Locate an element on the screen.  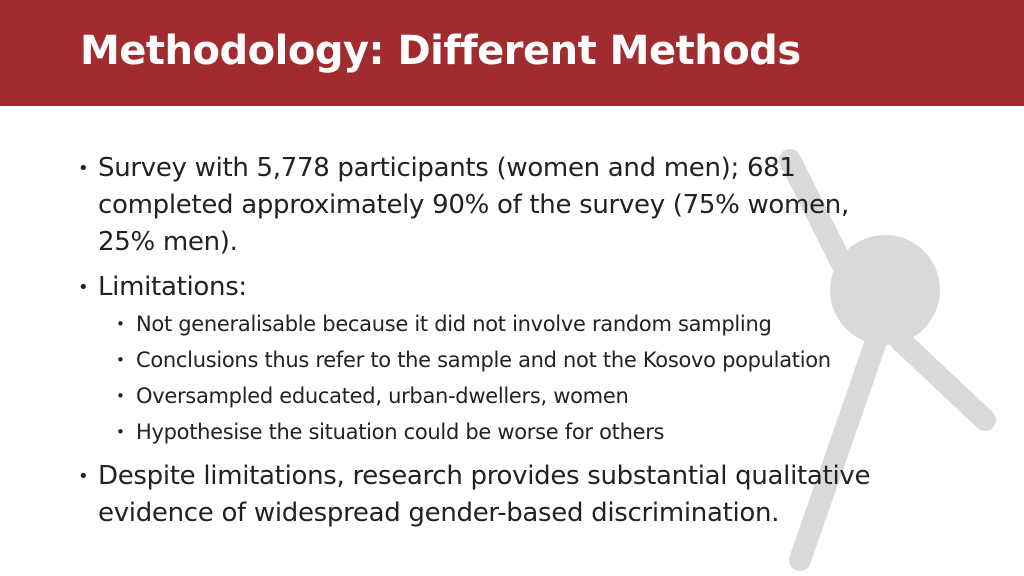
bullet: Limitations: is located at coordinates (493, 287).